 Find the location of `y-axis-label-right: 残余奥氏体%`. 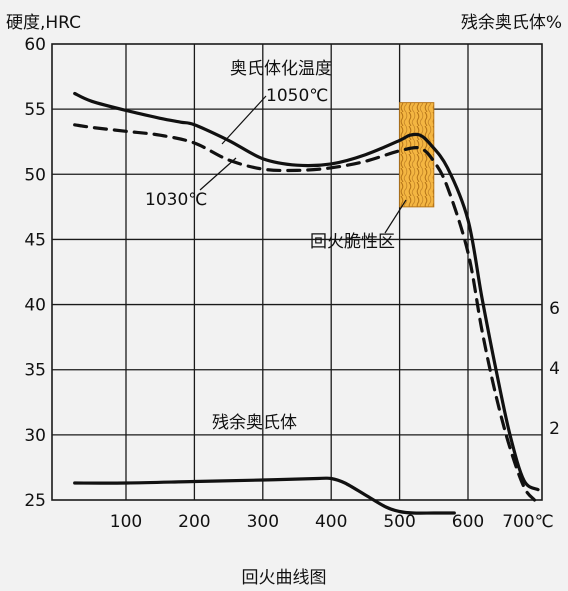

y-axis-label-right: 残余奥氏体% is located at coordinates (511, 23).